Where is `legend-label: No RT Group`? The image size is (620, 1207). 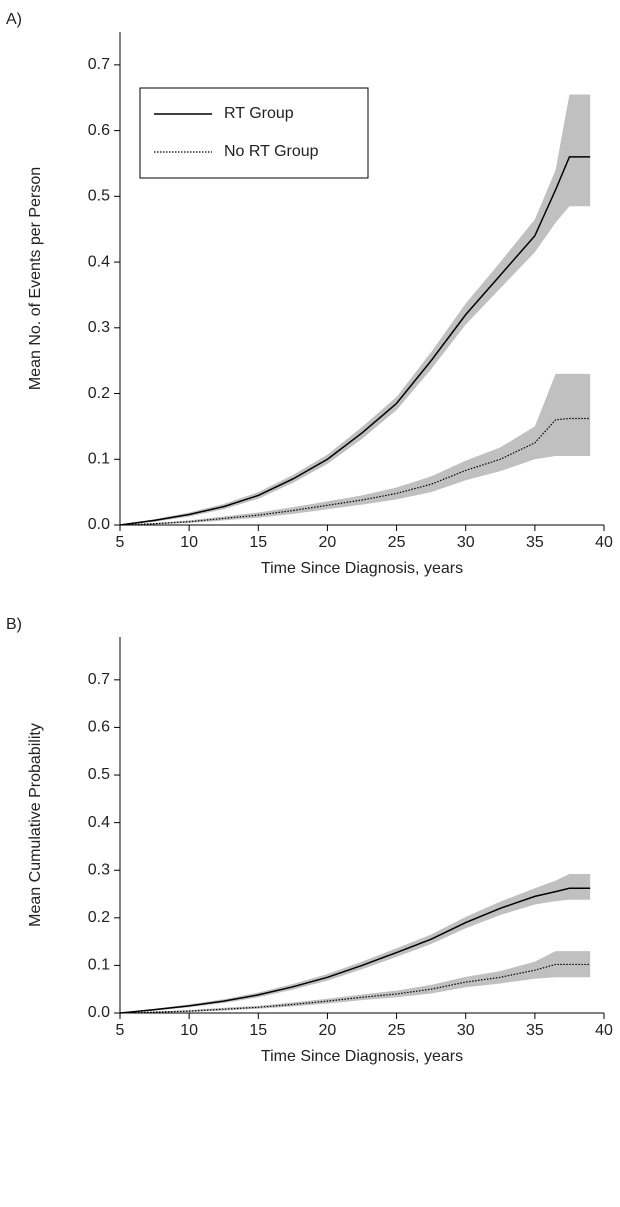
legend-label: No RT Group is located at coordinates (271, 151).